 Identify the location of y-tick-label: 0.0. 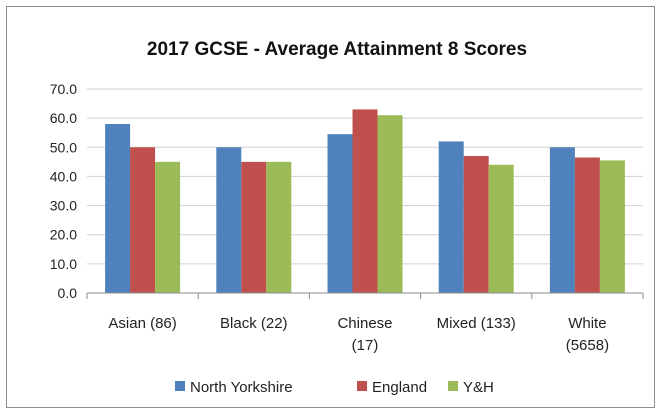
(68, 293).